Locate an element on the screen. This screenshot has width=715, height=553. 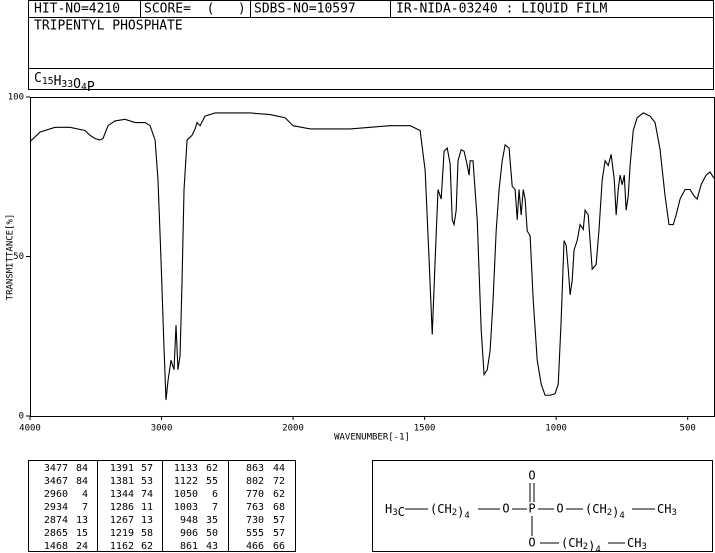
compound-name: TRIPENTYL PHOSPHATE is located at coordinates (108, 26).